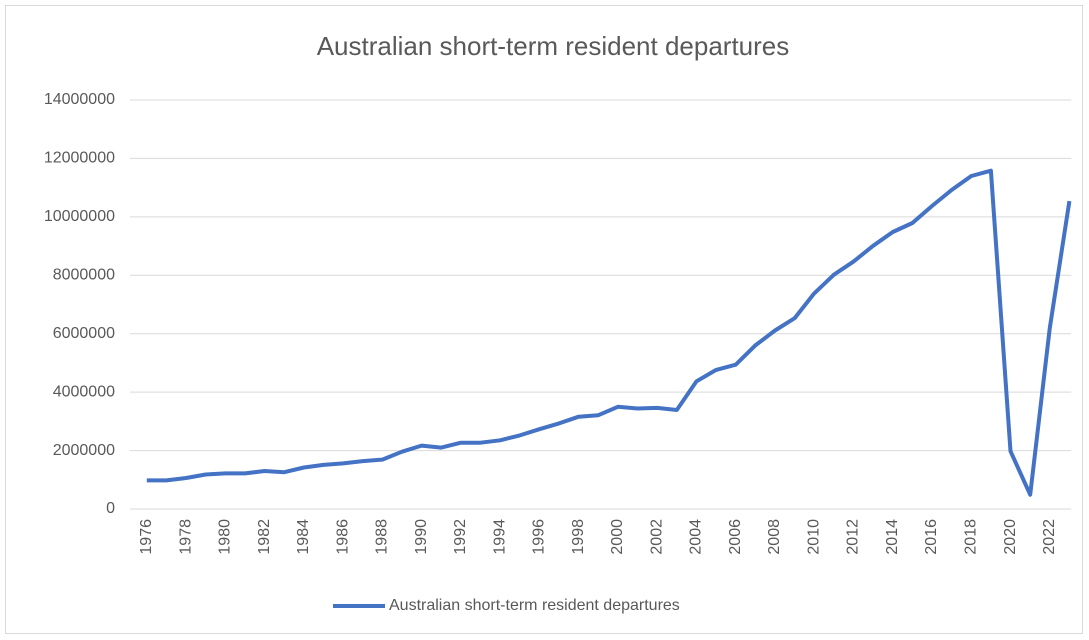  I want to click on y-tick-label: 14000000, so click(79, 99).